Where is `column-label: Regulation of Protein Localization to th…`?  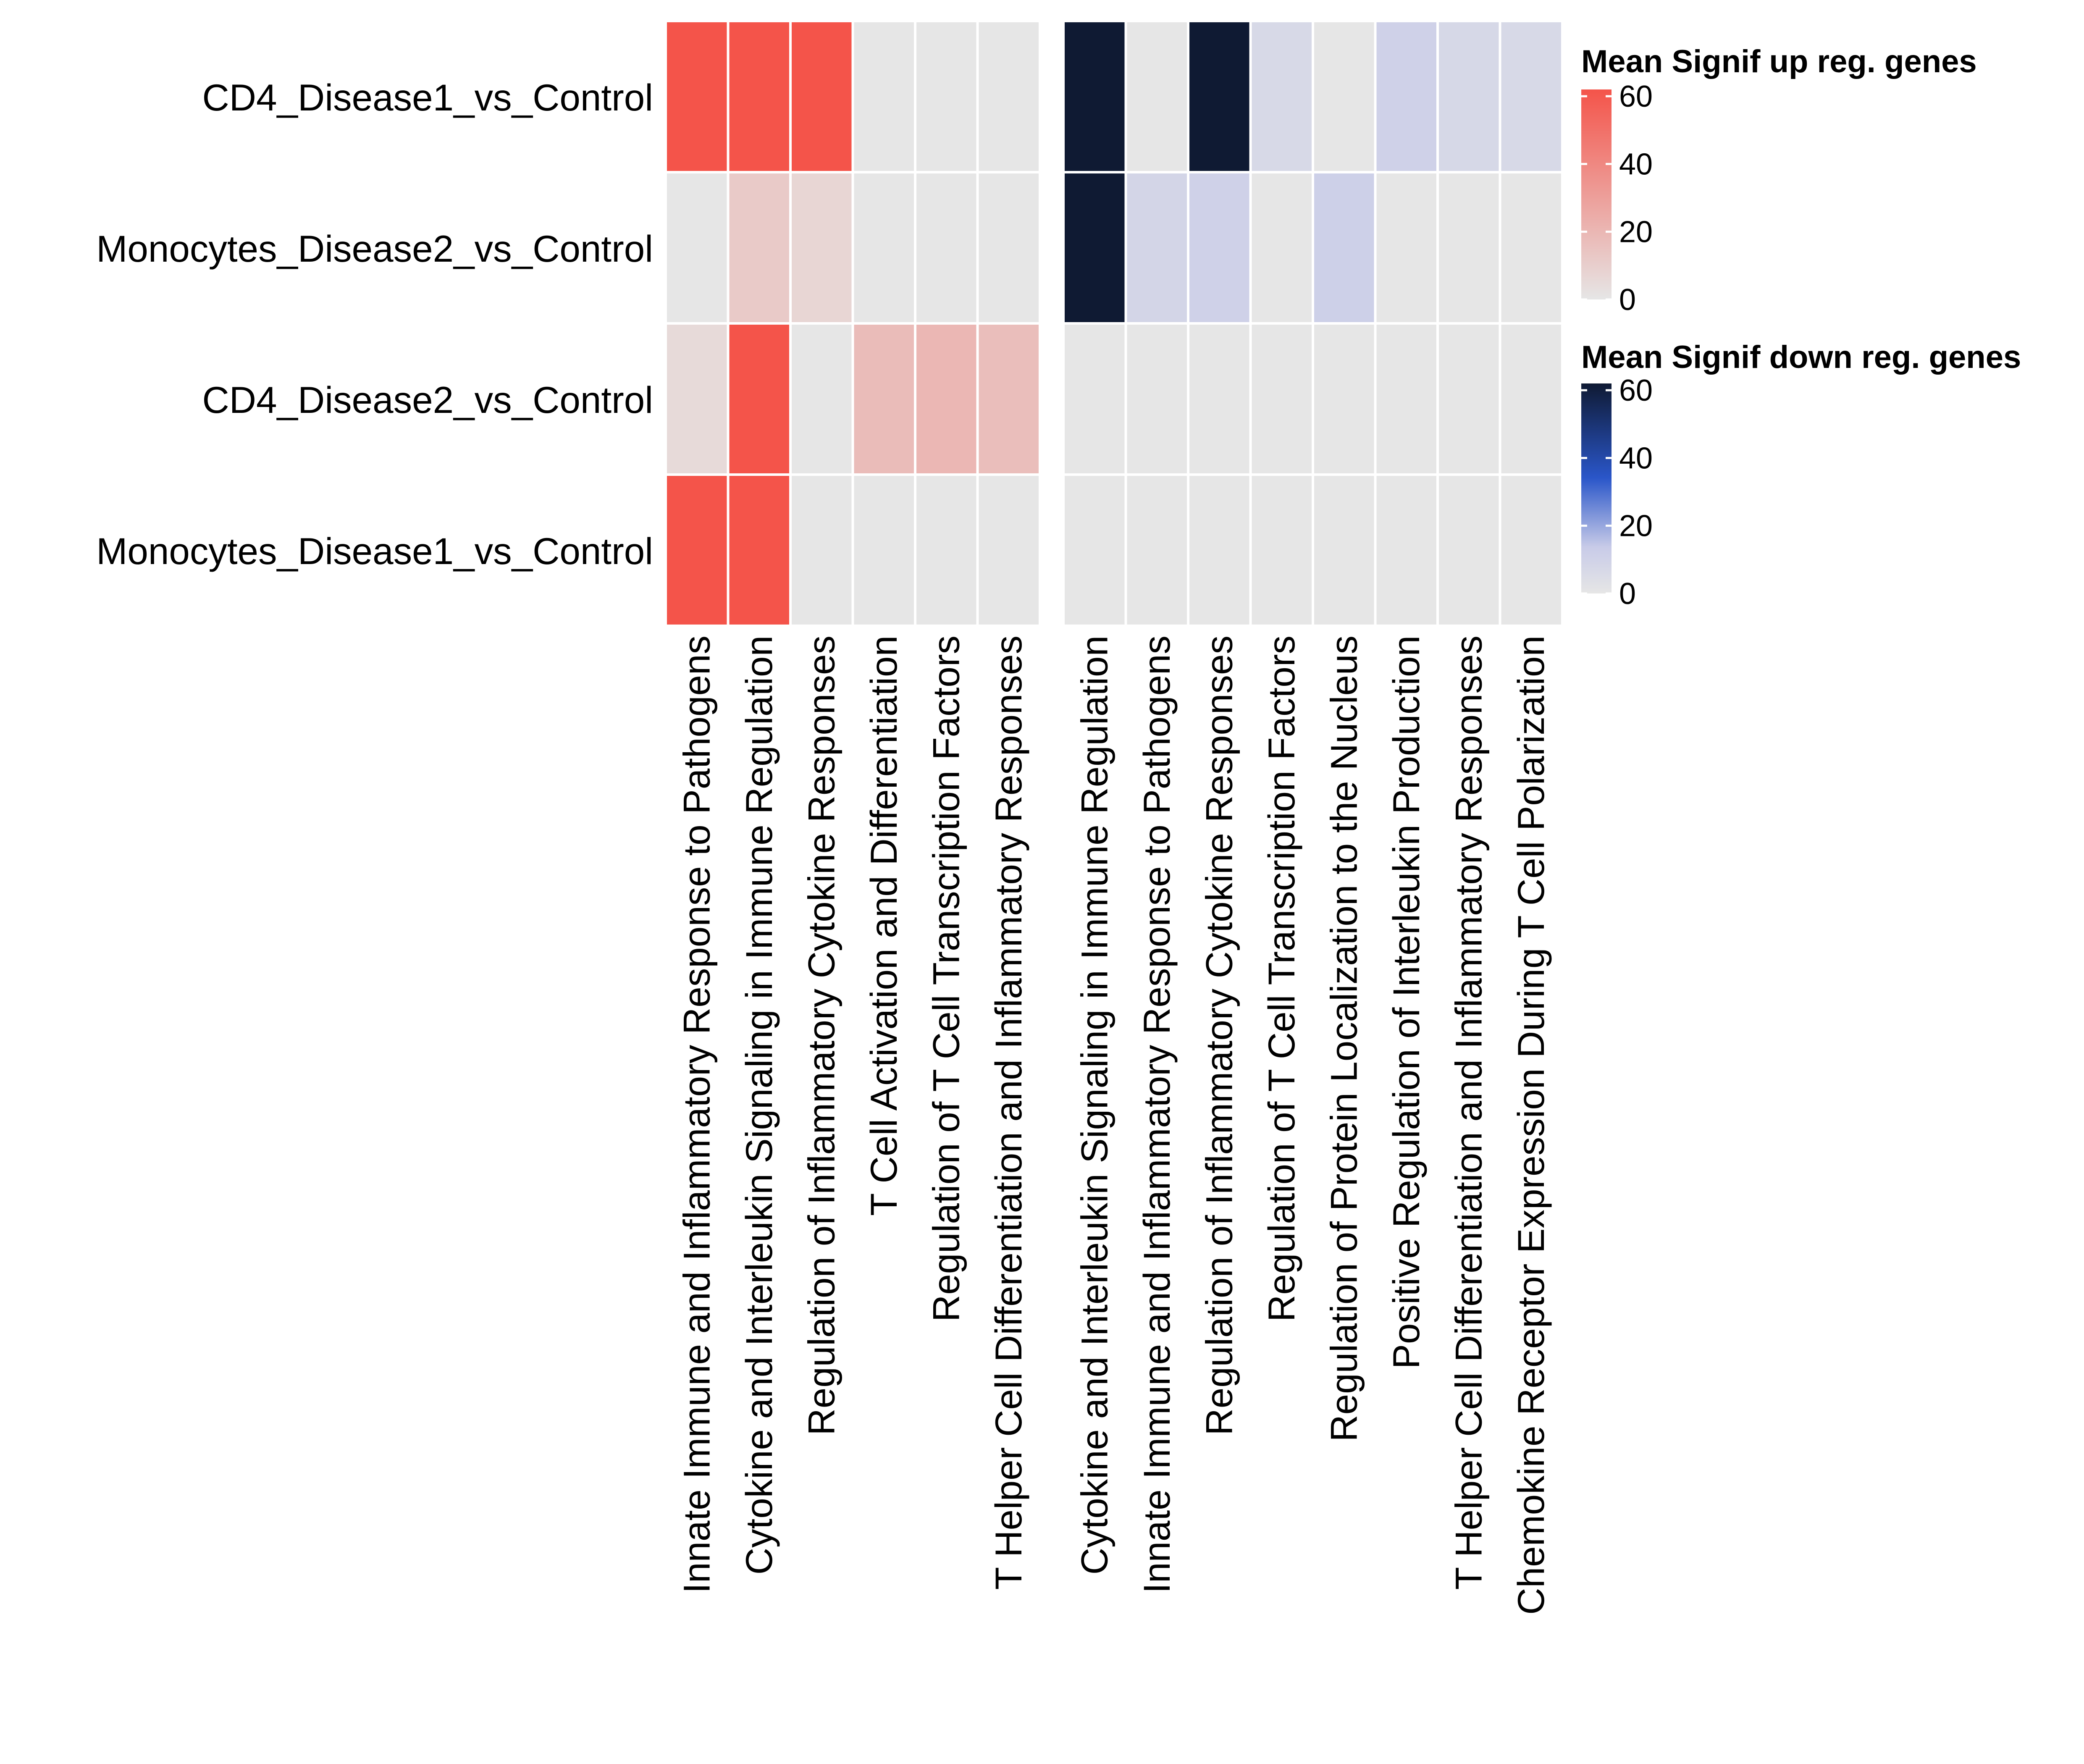 column-label: Regulation of Protein Localization to th… is located at coordinates (1344, 1038).